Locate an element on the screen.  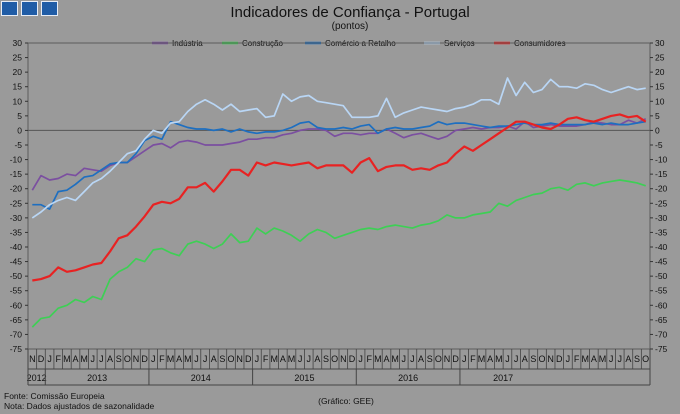
y-tick-label-left: -30 is located at coordinates (16, 218).